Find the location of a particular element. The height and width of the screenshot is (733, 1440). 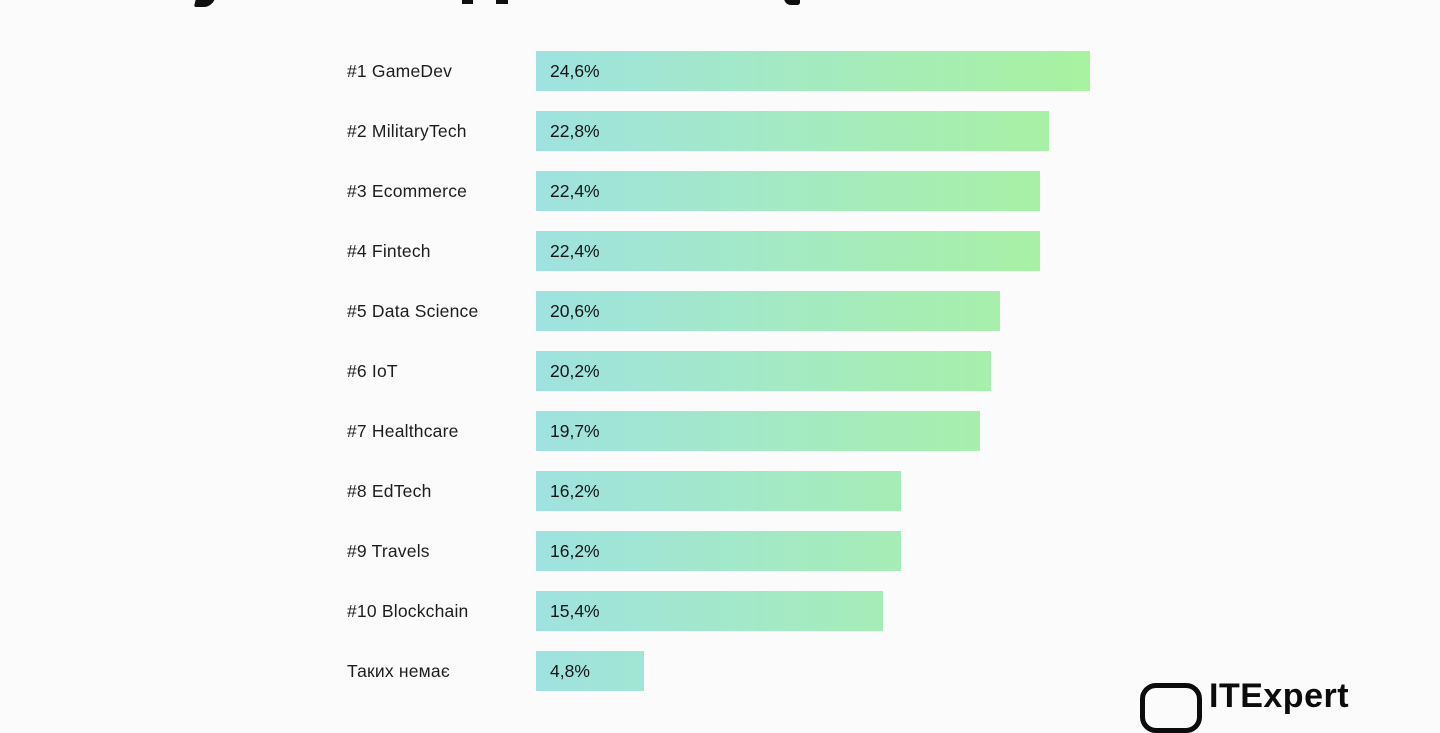

category-label: #10 Blockchain is located at coordinates (408, 610).